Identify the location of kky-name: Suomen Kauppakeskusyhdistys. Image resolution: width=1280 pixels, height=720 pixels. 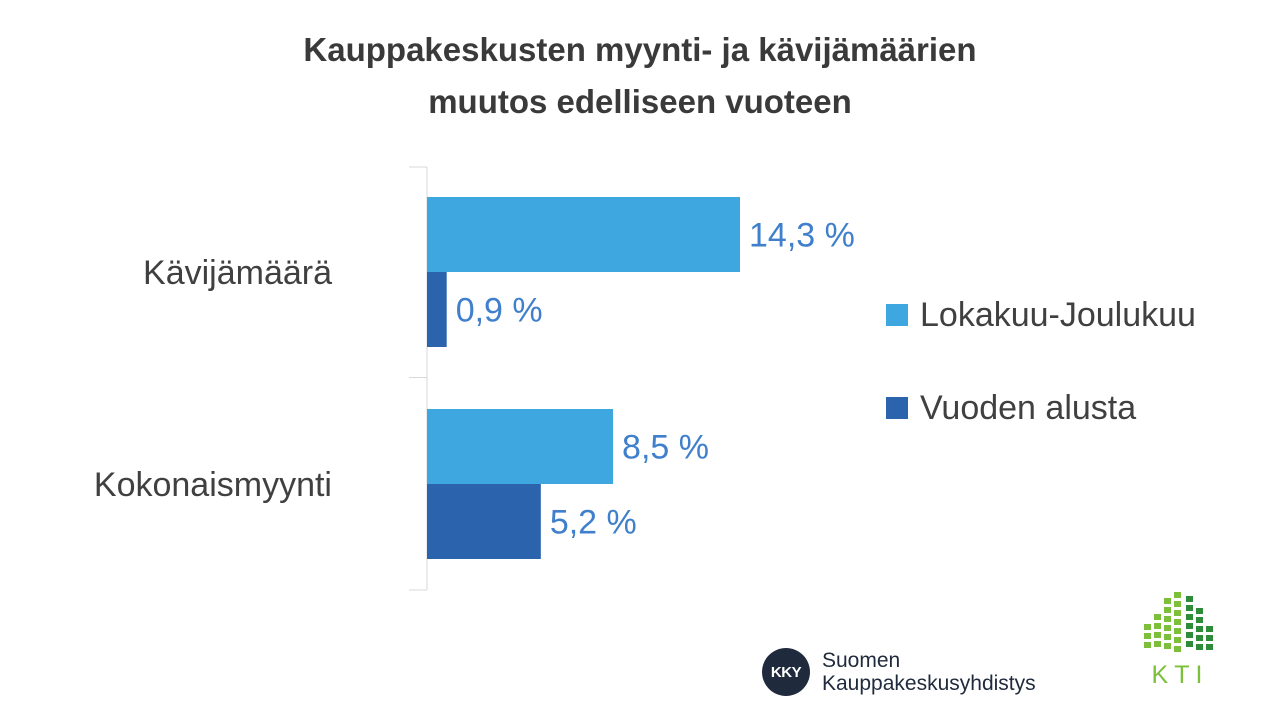
(929, 672).